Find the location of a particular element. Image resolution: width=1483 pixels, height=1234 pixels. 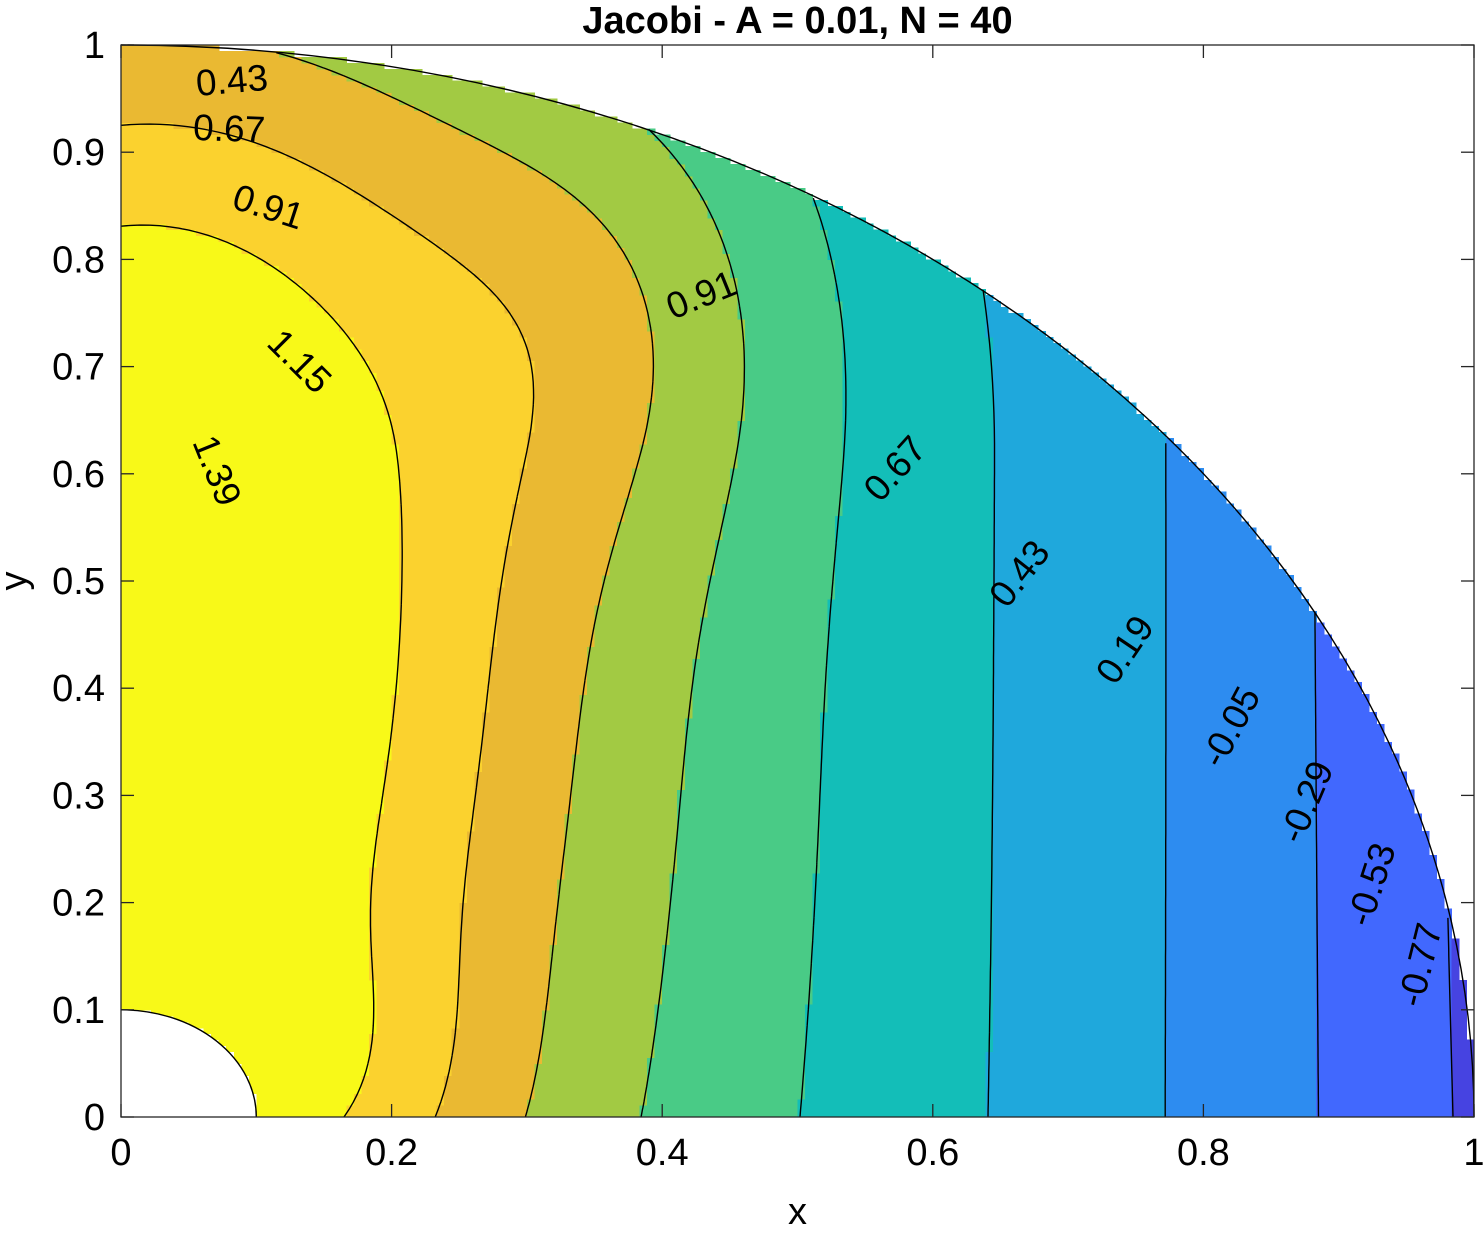

y-tick-label: 0.2 is located at coordinates (78, 904).